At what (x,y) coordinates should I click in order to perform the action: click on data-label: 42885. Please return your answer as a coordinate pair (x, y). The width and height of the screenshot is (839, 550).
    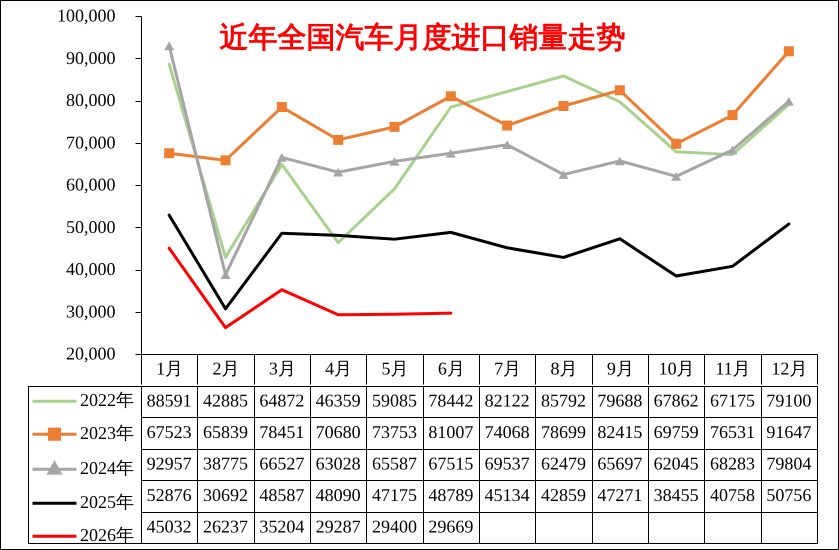
    Looking at the image, I should click on (225, 400).